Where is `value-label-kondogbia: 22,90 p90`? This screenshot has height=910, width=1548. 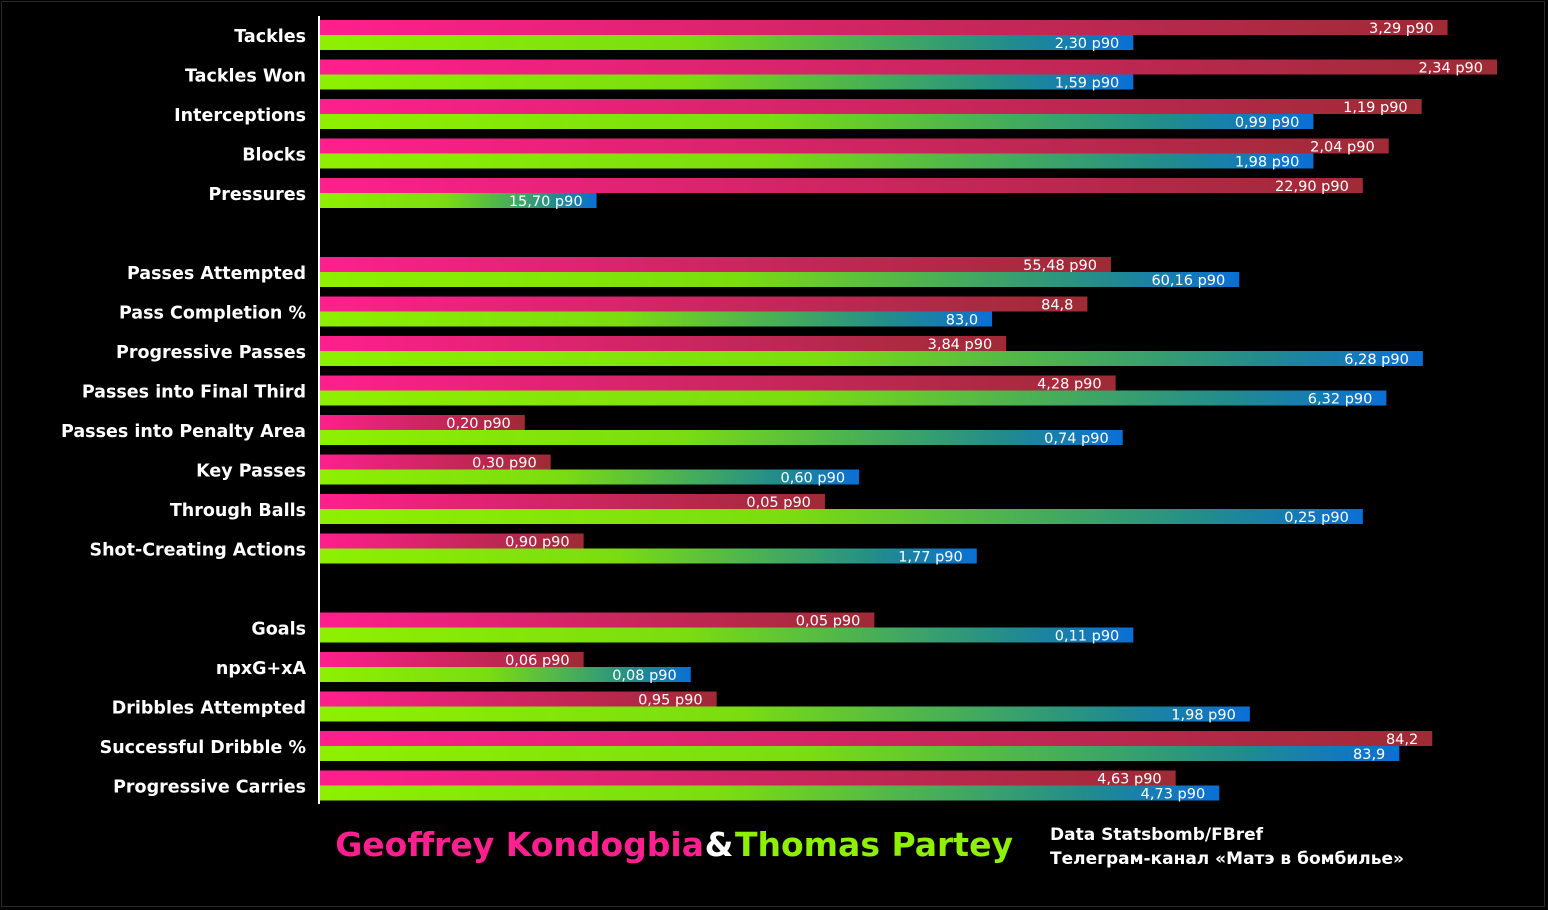 value-label-kondogbia: 22,90 p90 is located at coordinates (1312, 187).